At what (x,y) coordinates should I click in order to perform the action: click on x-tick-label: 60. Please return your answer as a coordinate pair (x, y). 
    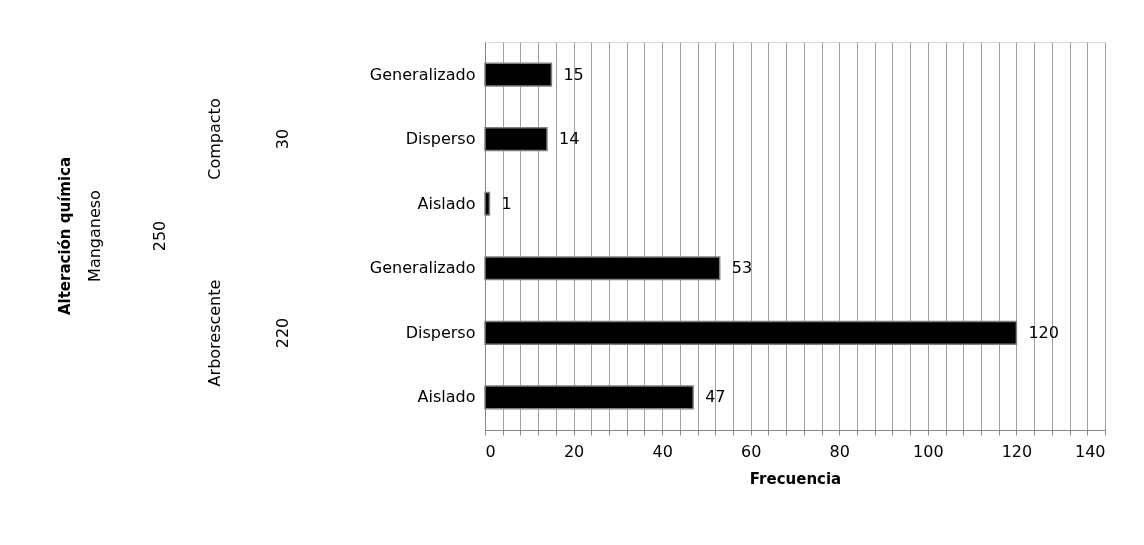
    Looking at the image, I should click on (751, 451).